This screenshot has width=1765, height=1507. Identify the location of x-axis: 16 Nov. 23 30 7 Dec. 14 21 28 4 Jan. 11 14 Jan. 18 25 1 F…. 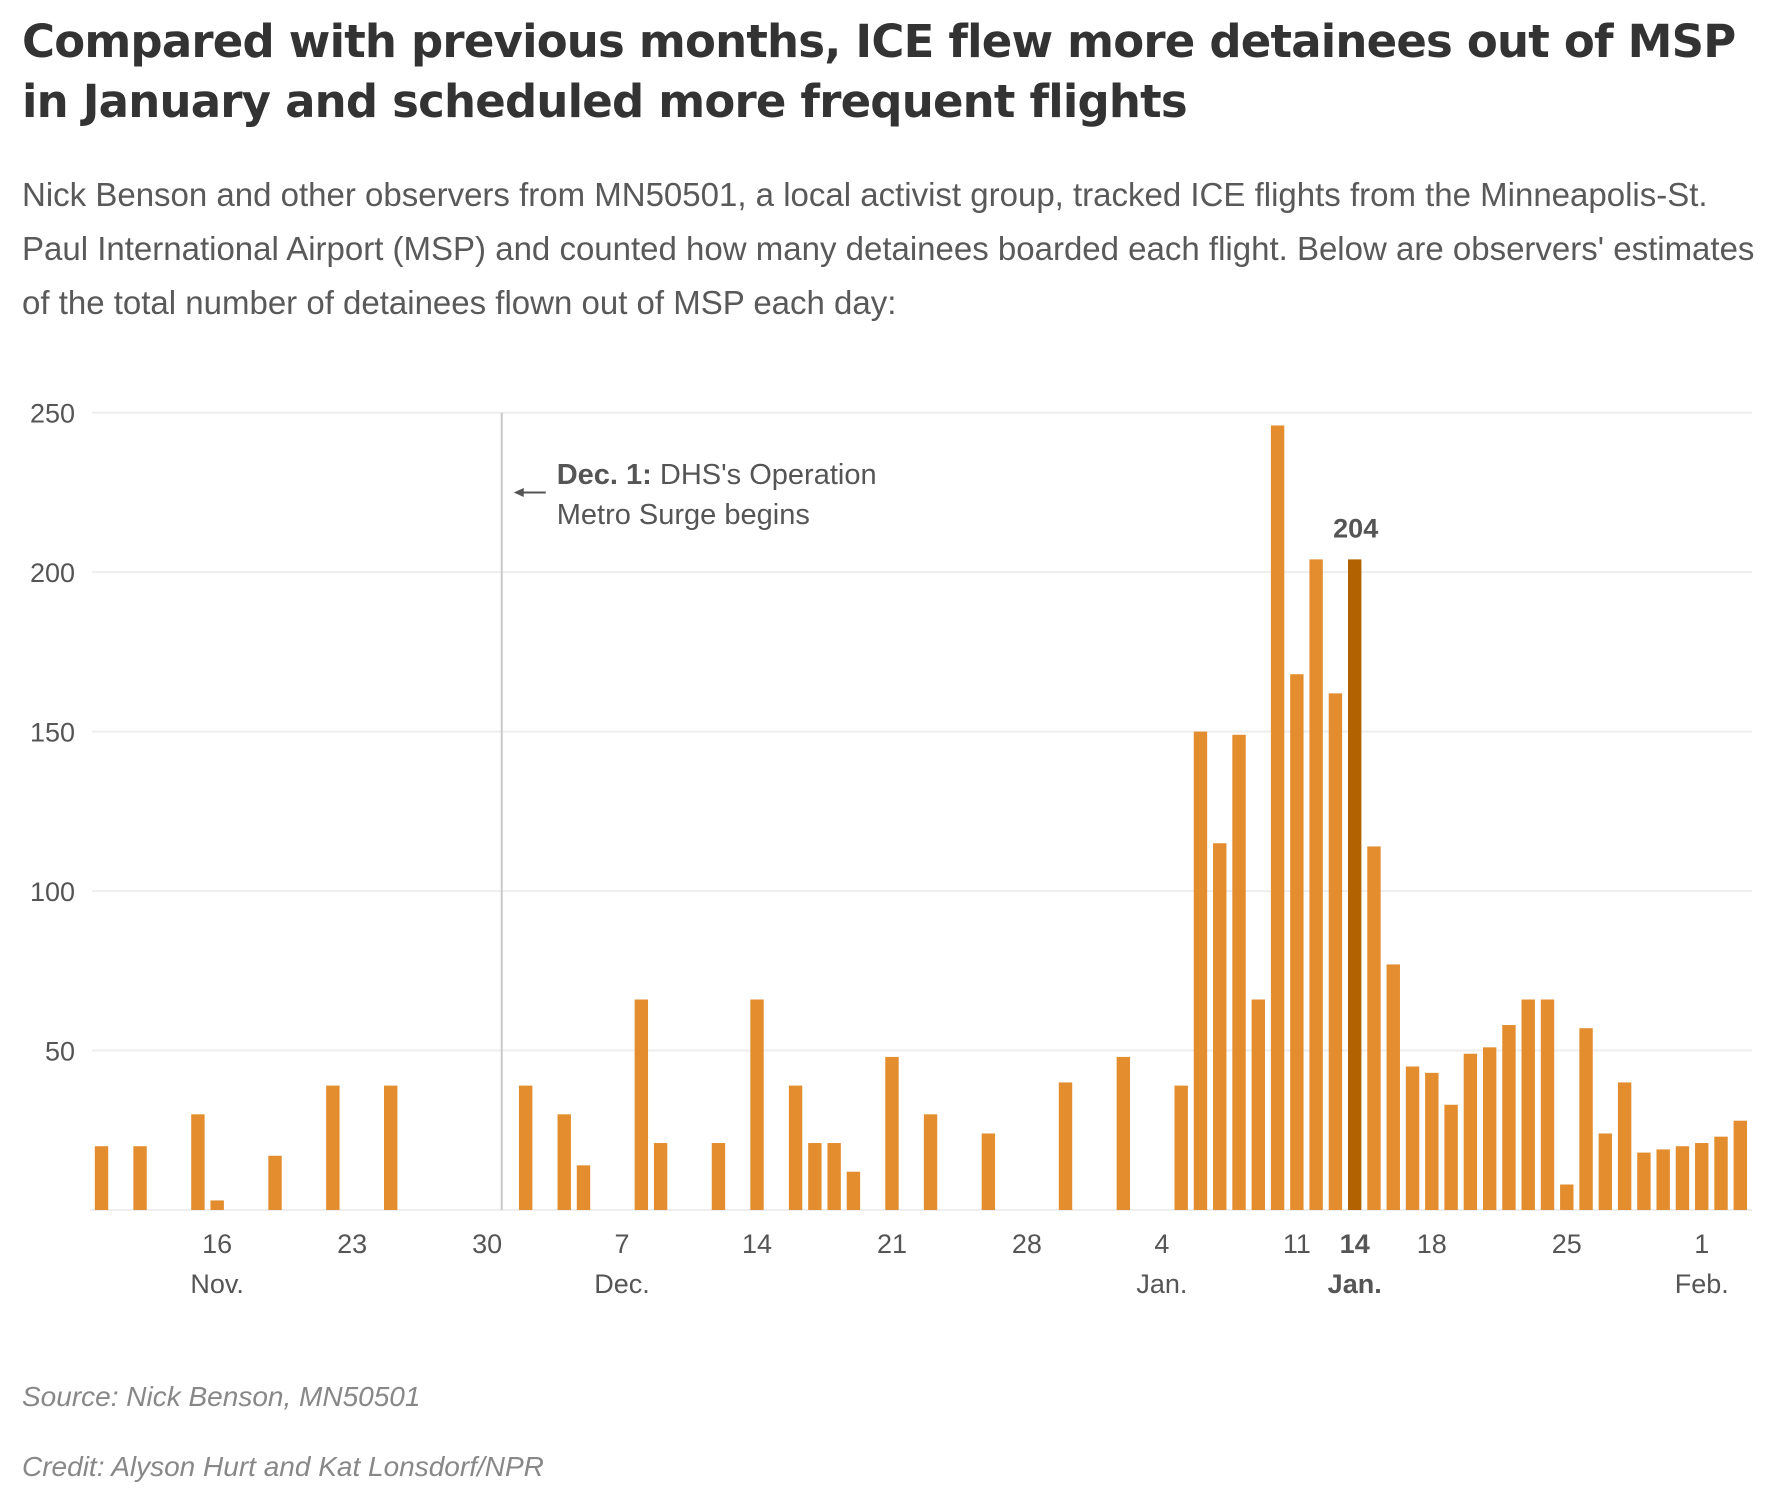
(959, 1264).